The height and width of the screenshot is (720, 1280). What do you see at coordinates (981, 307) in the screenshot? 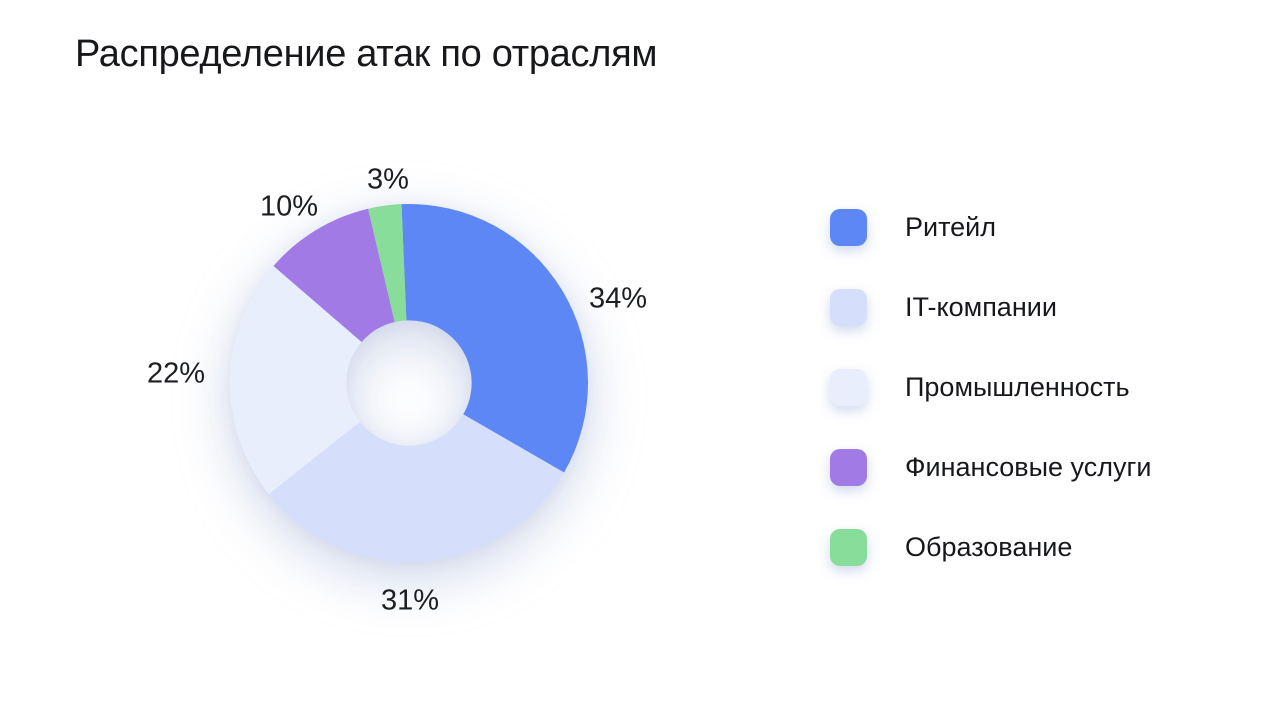
I see `legend-label: IT-компании` at bounding box center [981, 307].